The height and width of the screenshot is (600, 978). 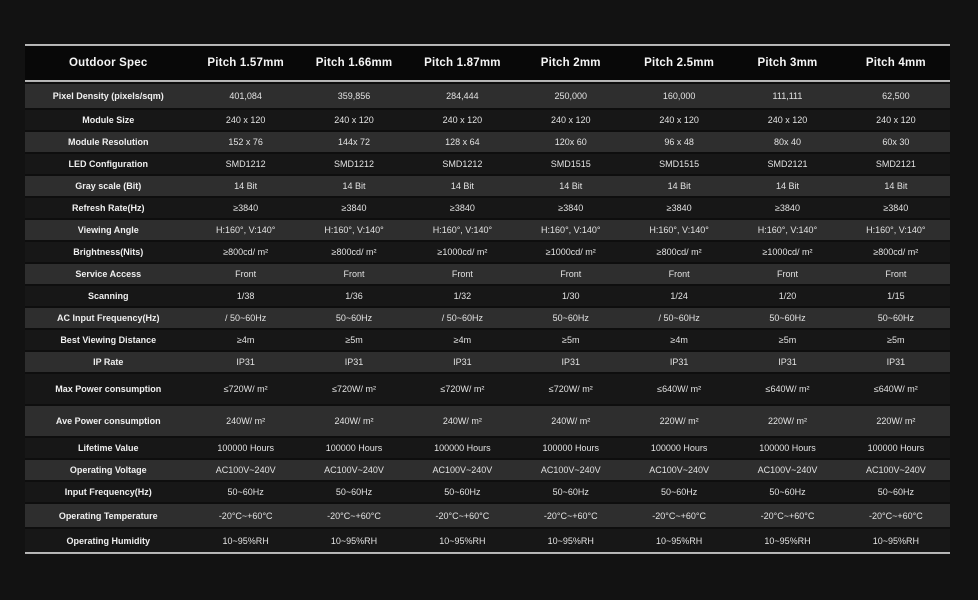 I want to click on column-header-pitch: Pitch 4mm, so click(x=895, y=63).